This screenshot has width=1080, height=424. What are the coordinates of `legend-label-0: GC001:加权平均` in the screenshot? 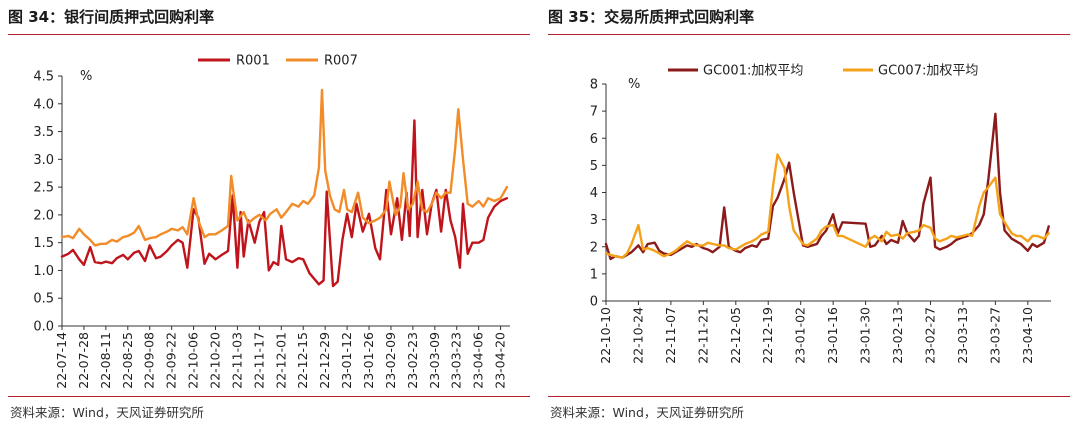 It's located at (753, 71).